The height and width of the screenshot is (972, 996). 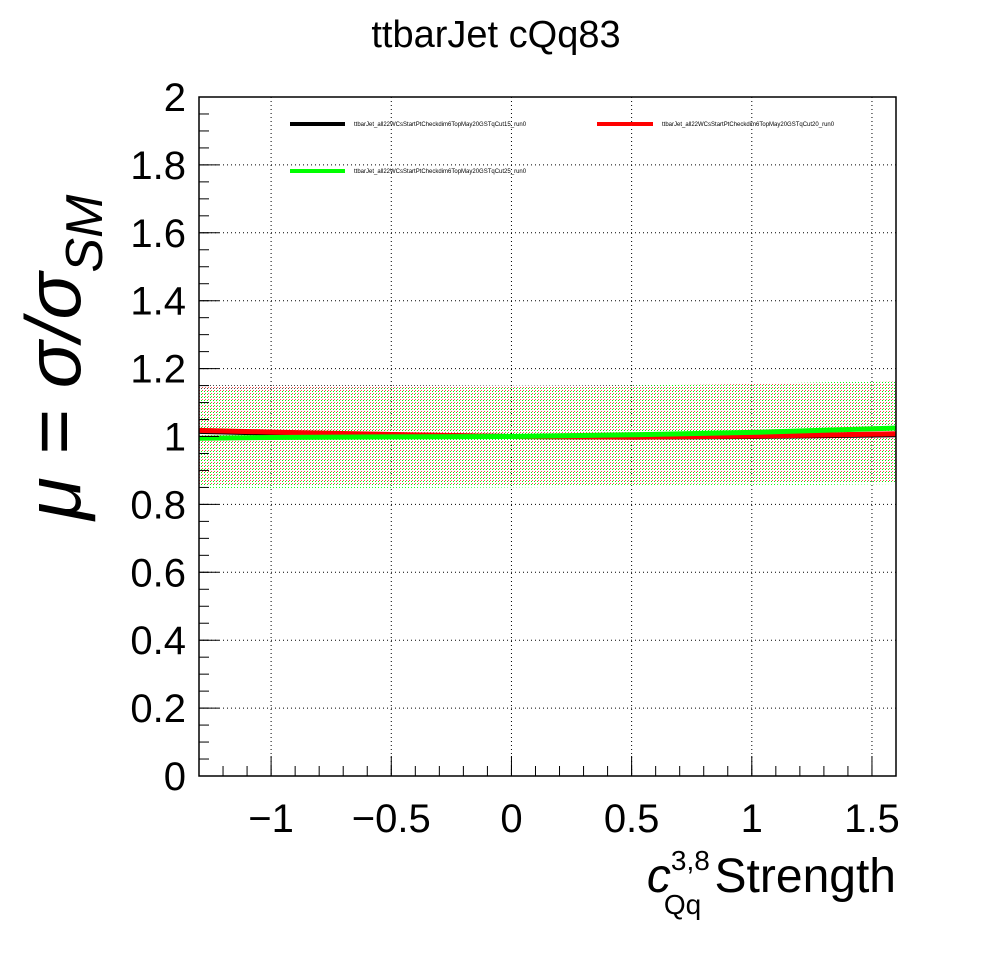 What do you see at coordinates (158, 505) in the screenshot?
I see `y-tick-label: 0.8` at bounding box center [158, 505].